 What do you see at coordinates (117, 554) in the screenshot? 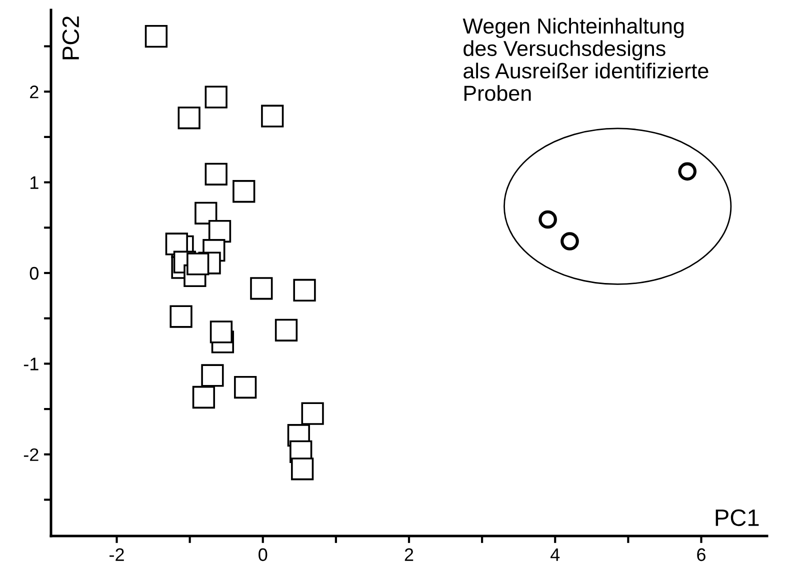
I see `x-tick-label: -2` at bounding box center [117, 554].